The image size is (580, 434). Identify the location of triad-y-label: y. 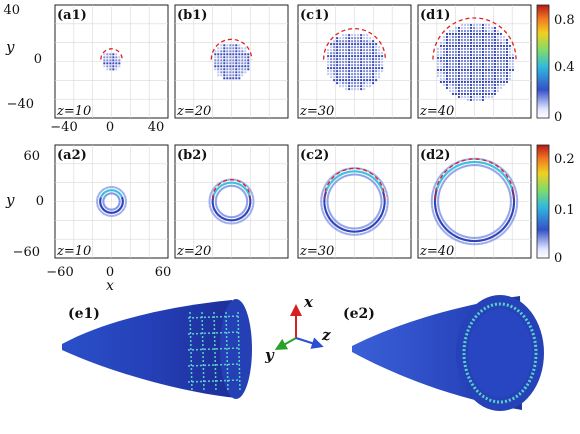
(269, 355).